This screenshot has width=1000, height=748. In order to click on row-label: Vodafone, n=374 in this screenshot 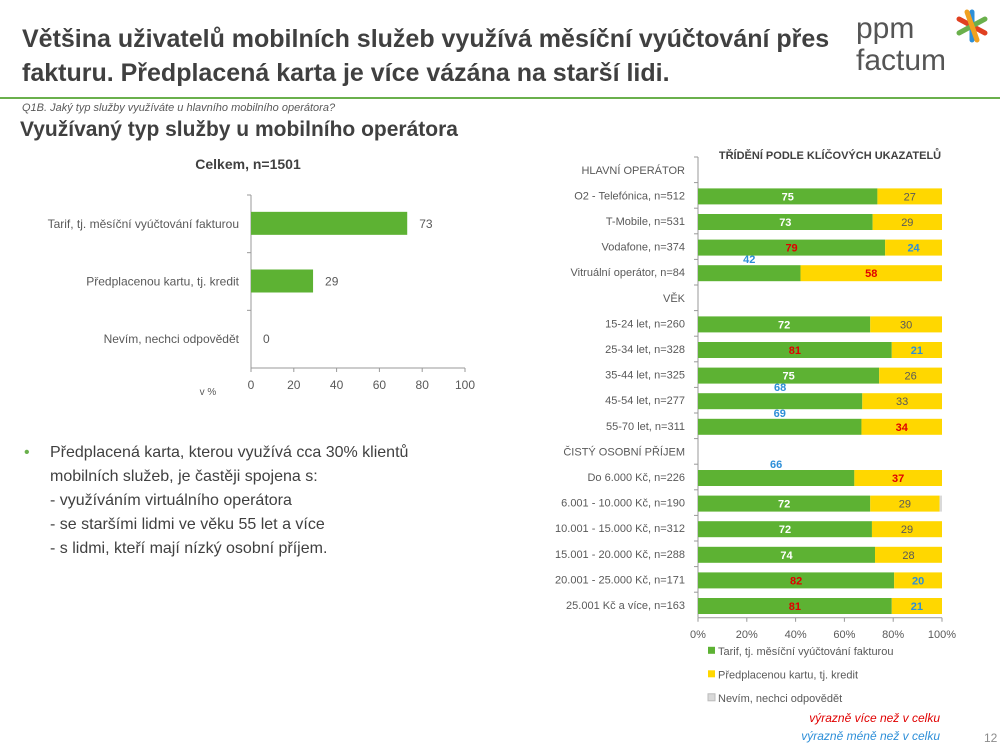, I will do `click(644, 248)`.